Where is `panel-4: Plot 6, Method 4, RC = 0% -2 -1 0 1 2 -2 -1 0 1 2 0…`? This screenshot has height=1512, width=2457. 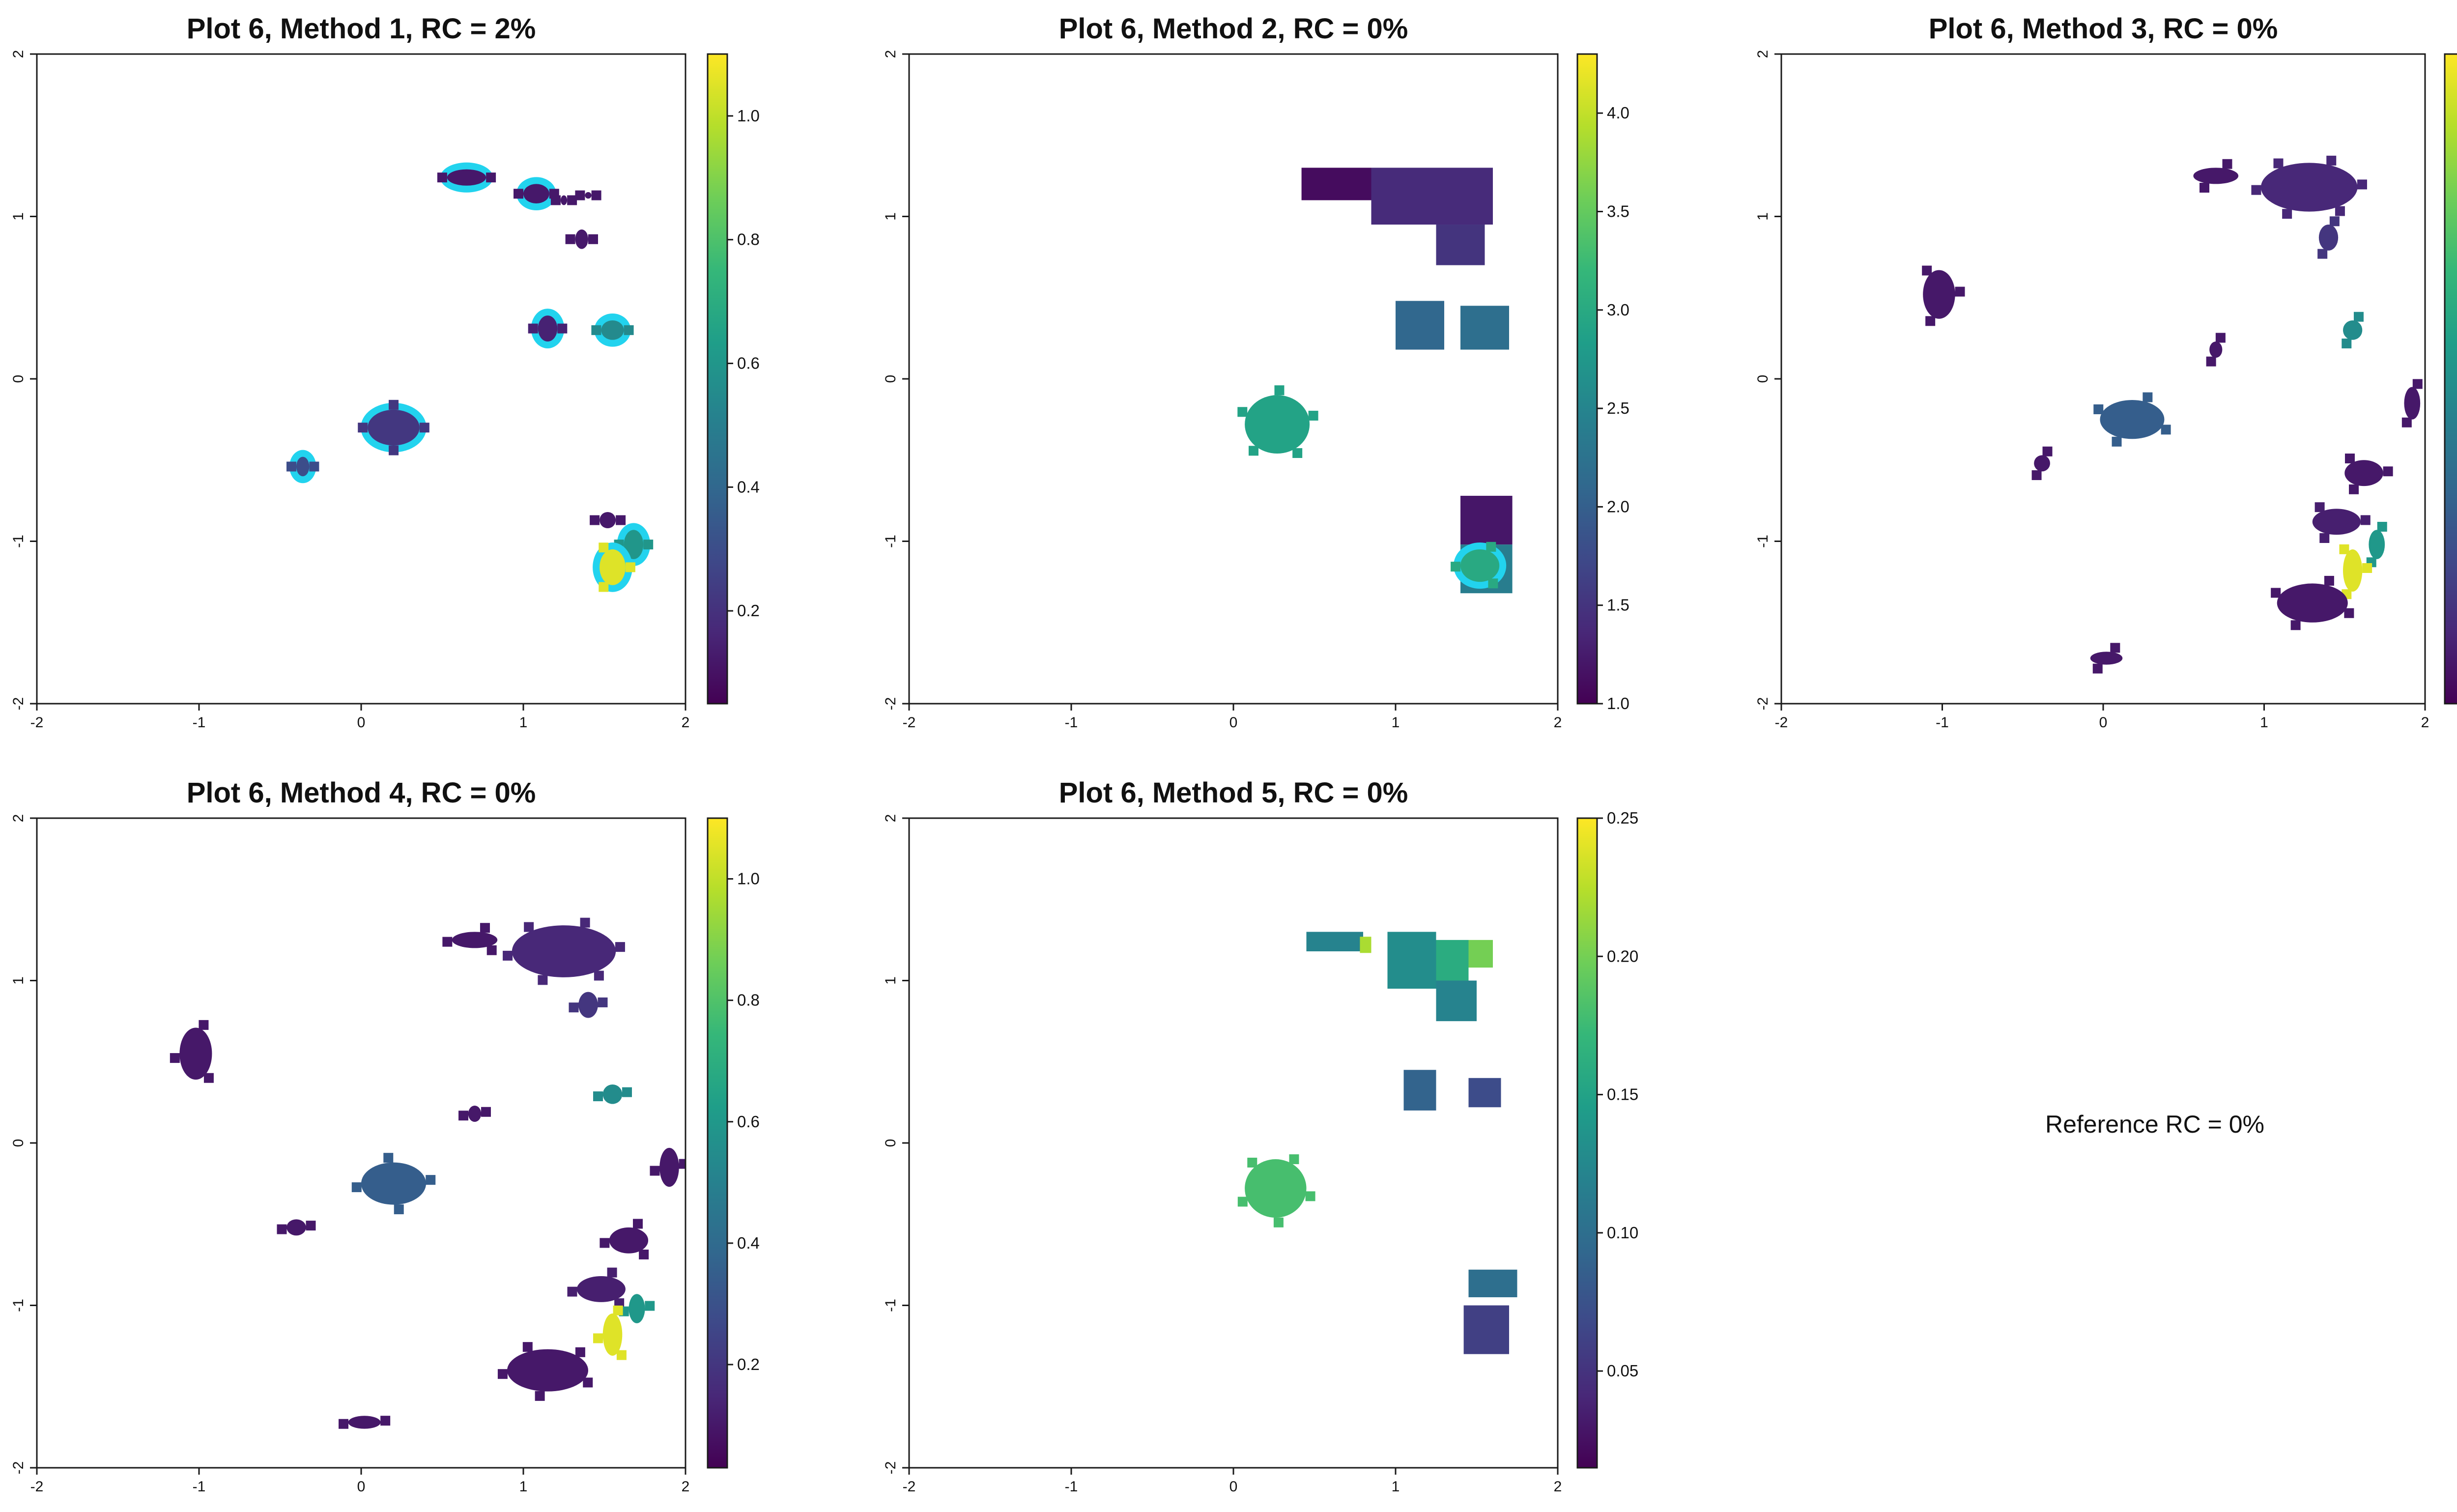
panel-4: Plot 6, Method 4, RC = 0% -2 -1 0 1 2 -2 -1 0 1 2 0… is located at coordinates (385, 1136).